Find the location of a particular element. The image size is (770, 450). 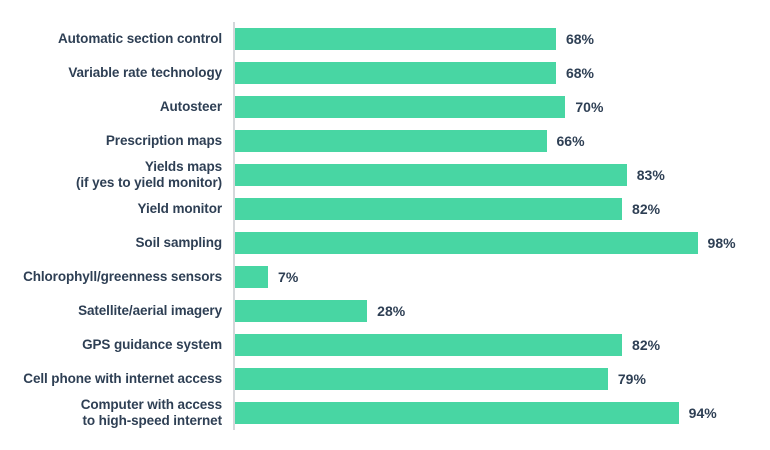

bar-row: Prescription maps 66% is located at coordinates (438, 141).